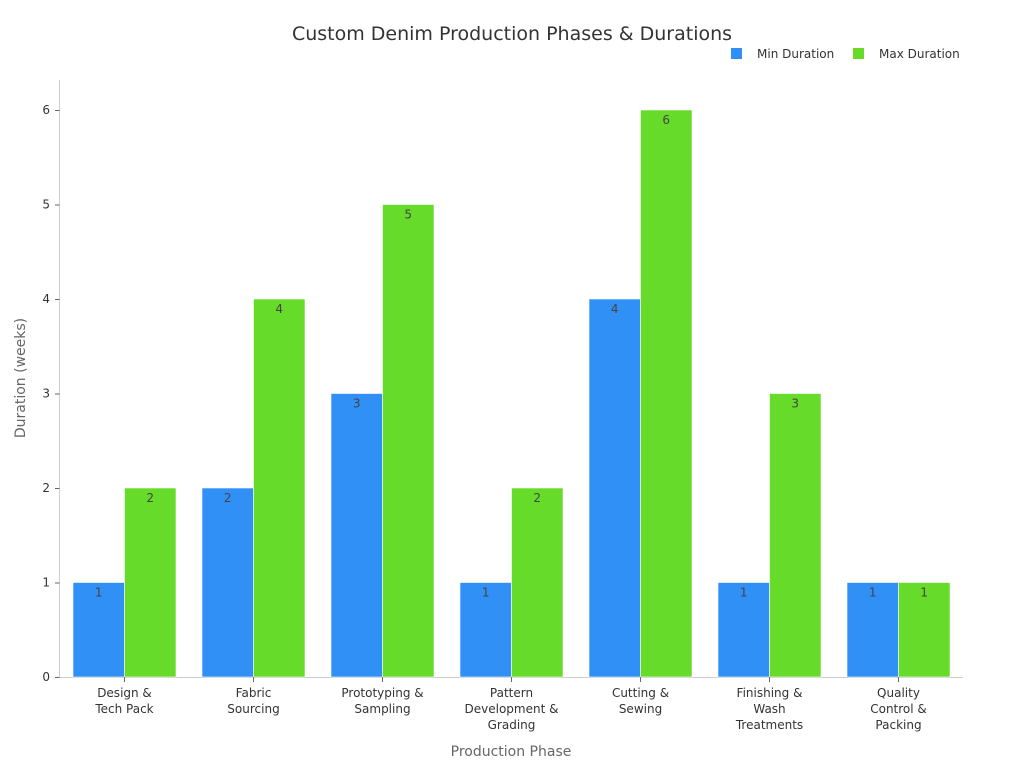  What do you see at coordinates (21, 378) in the screenshot?
I see `y-axis-label: Duration (weeks)` at bounding box center [21, 378].